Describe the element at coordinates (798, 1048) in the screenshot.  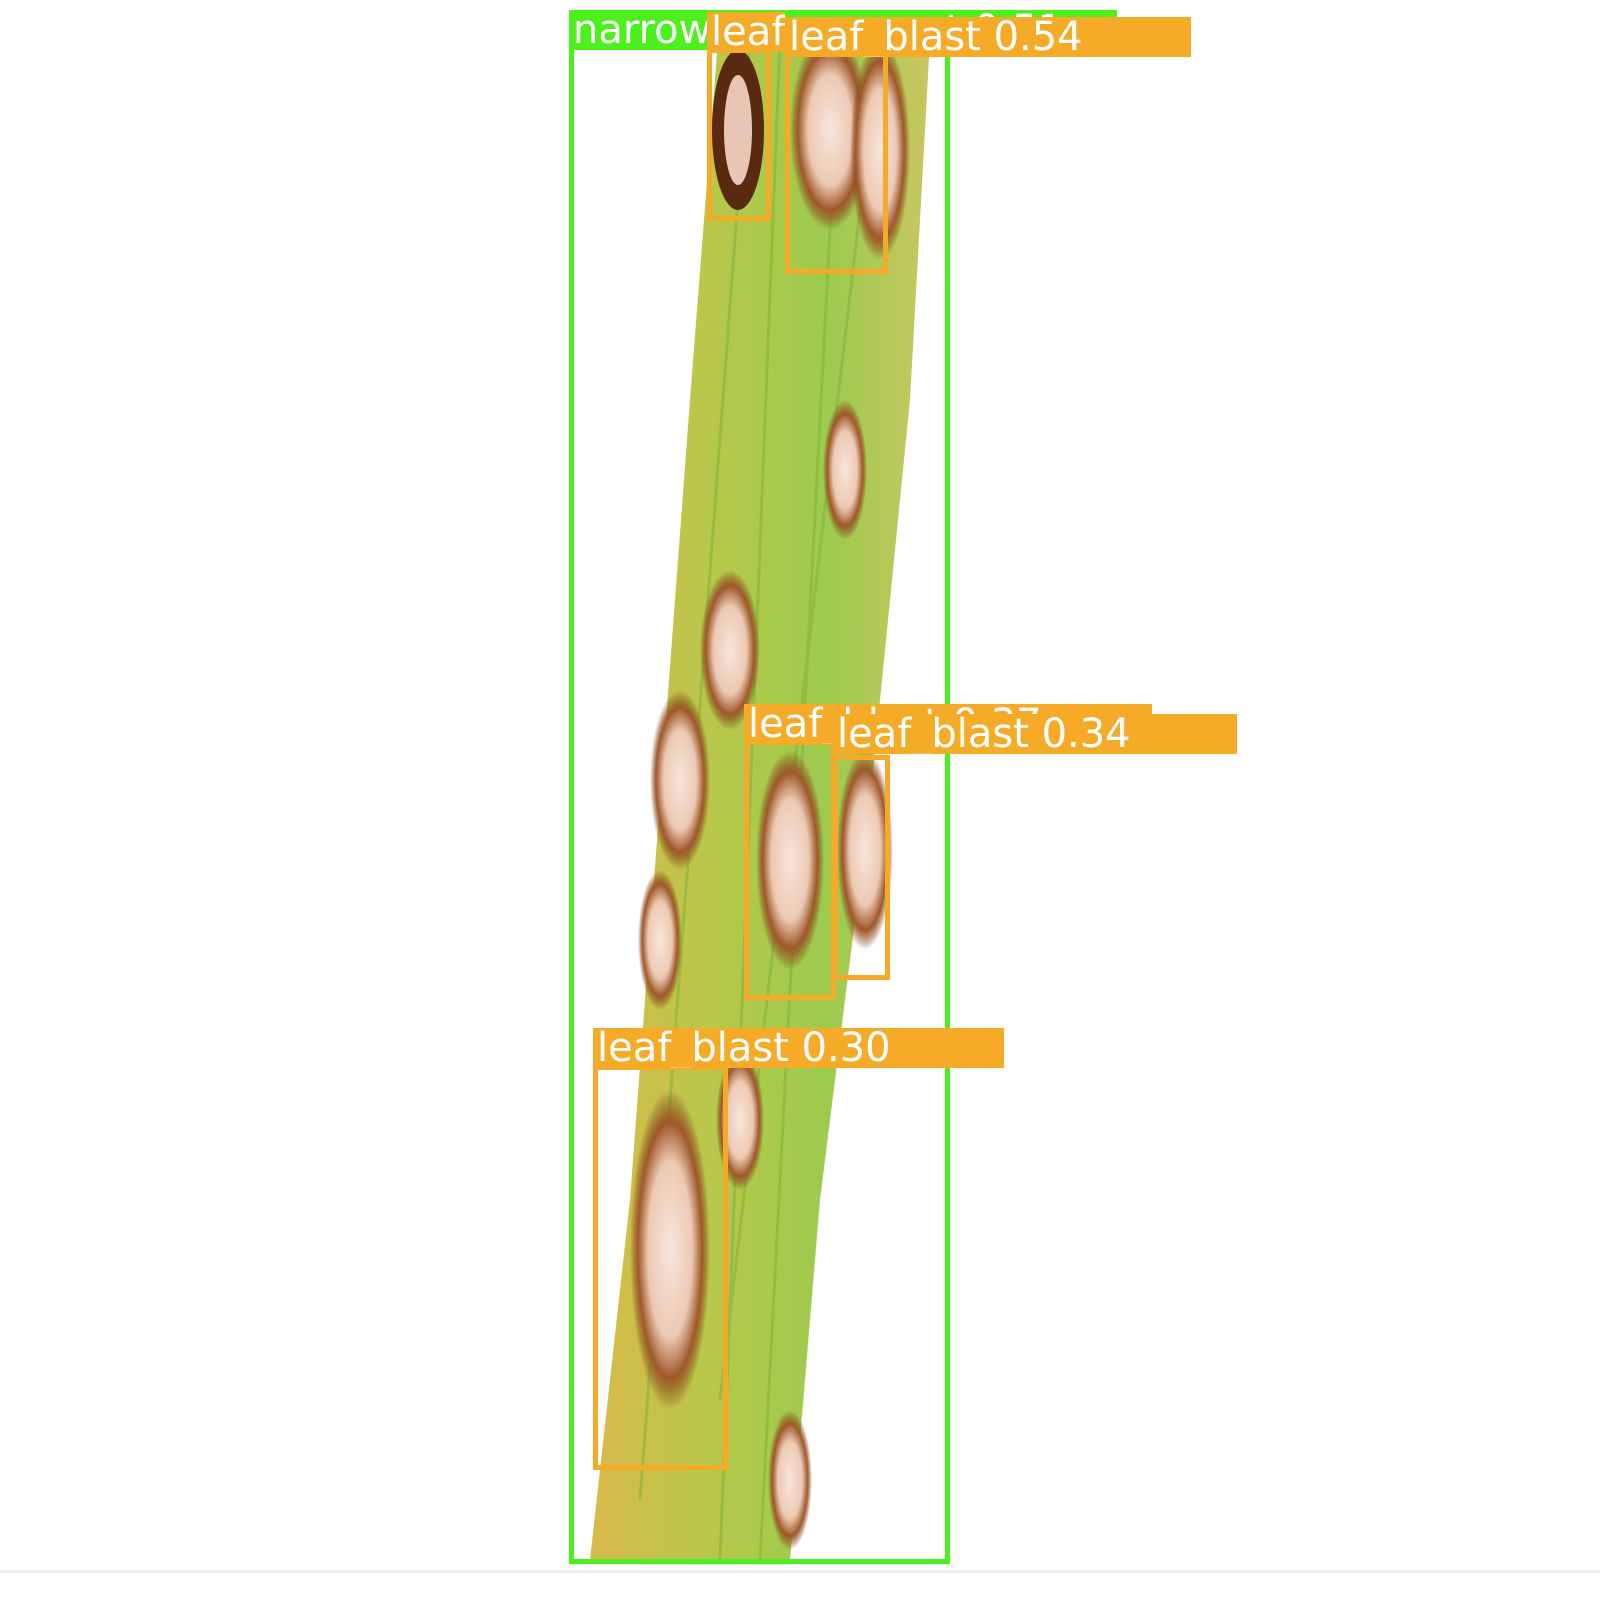
I see `detection-label-leaf-blast: leaf_blast 0.30` at that location.